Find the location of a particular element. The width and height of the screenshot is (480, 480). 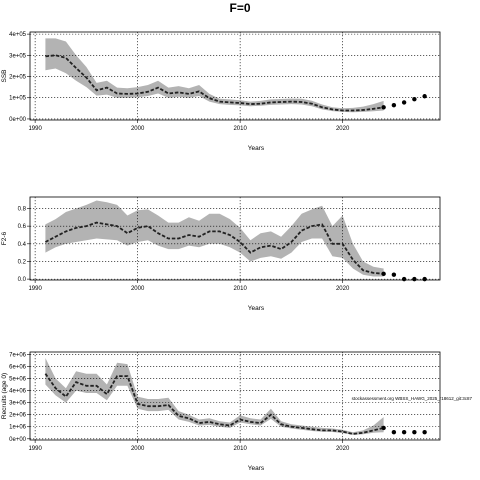

ssb-median-line is located at coordinates (214, 83).